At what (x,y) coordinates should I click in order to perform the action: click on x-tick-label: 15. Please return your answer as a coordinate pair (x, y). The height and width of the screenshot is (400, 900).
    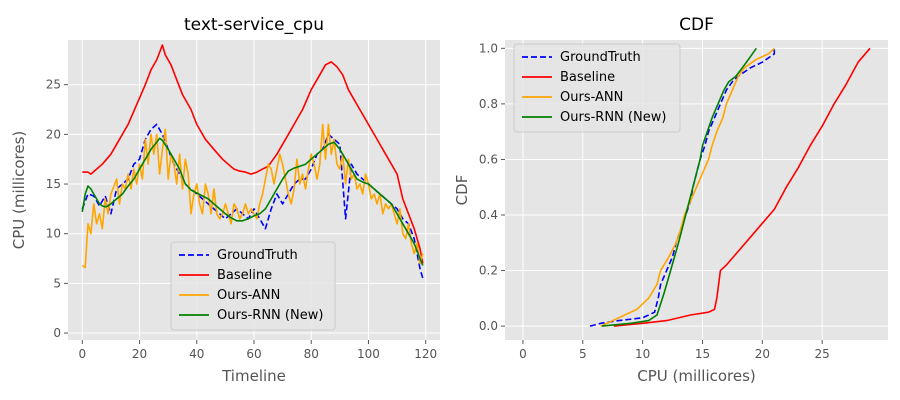
    Looking at the image, I should click on (702, 354).